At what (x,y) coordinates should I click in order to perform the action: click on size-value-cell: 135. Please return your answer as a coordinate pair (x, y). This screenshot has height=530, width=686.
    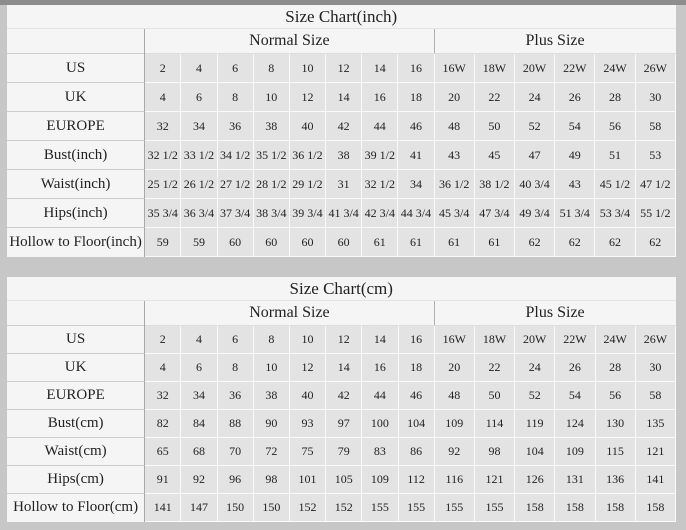
    Looking at the image, I should click on (655, 423).